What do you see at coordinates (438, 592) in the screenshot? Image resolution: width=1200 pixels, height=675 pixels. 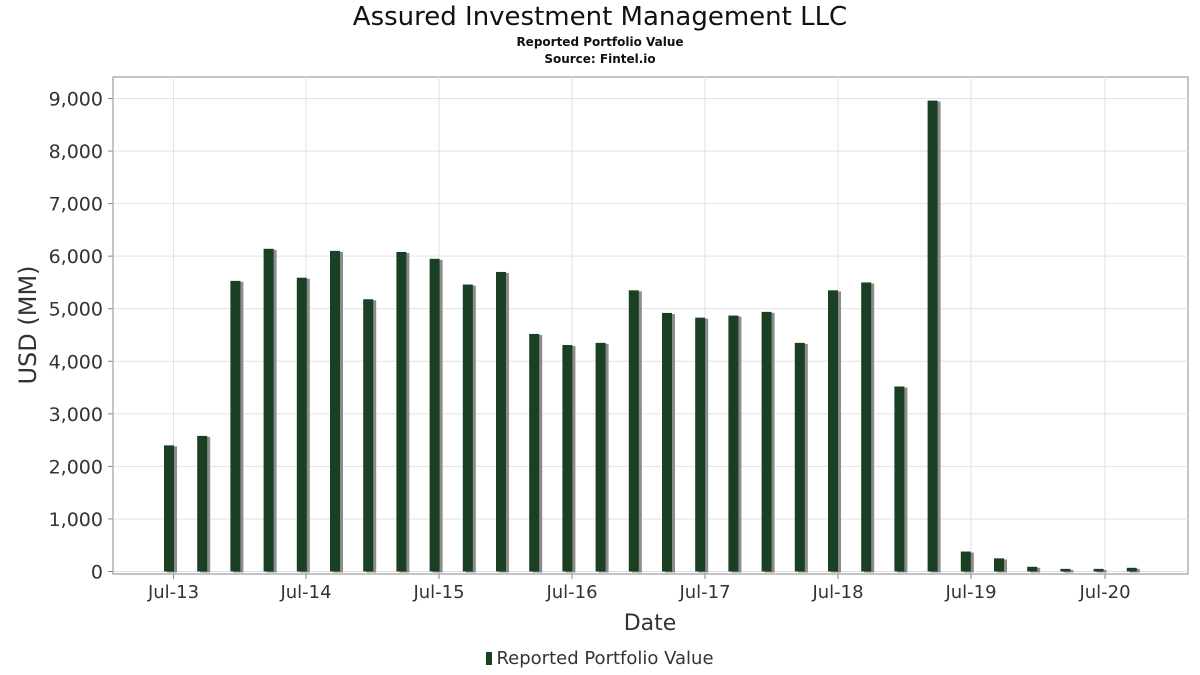 I see `x-tick-label: Jul-15` at bounding box center [438, 592].